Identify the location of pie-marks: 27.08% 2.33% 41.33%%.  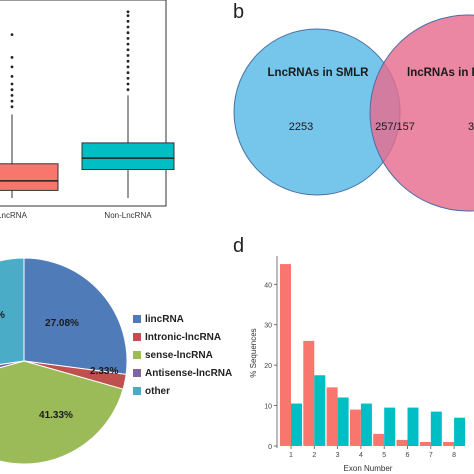
(63, 361).